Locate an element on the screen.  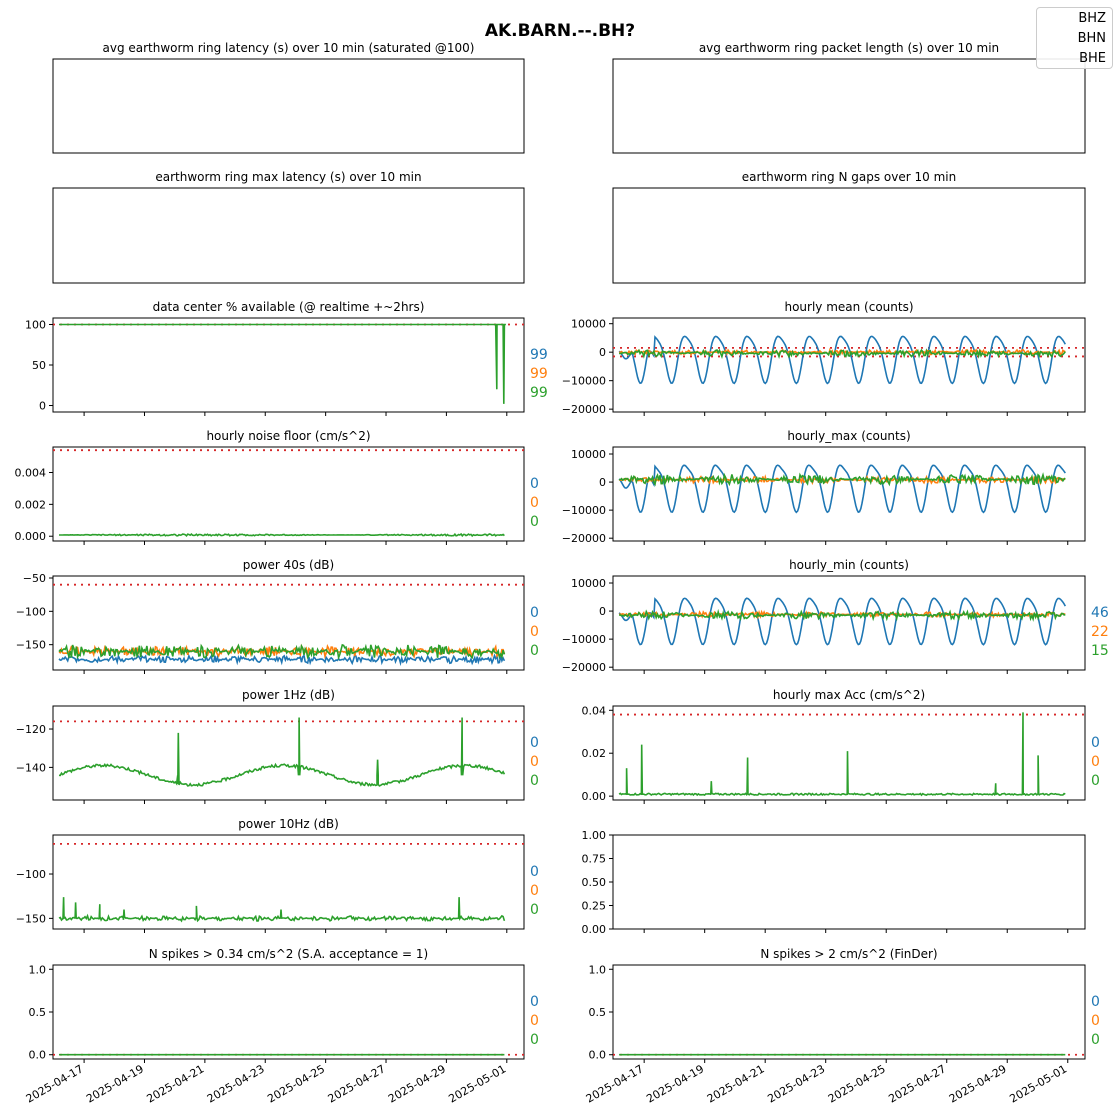
panel-power_40s-ytick-label-1: −100 is located at coordinates (31, 611).